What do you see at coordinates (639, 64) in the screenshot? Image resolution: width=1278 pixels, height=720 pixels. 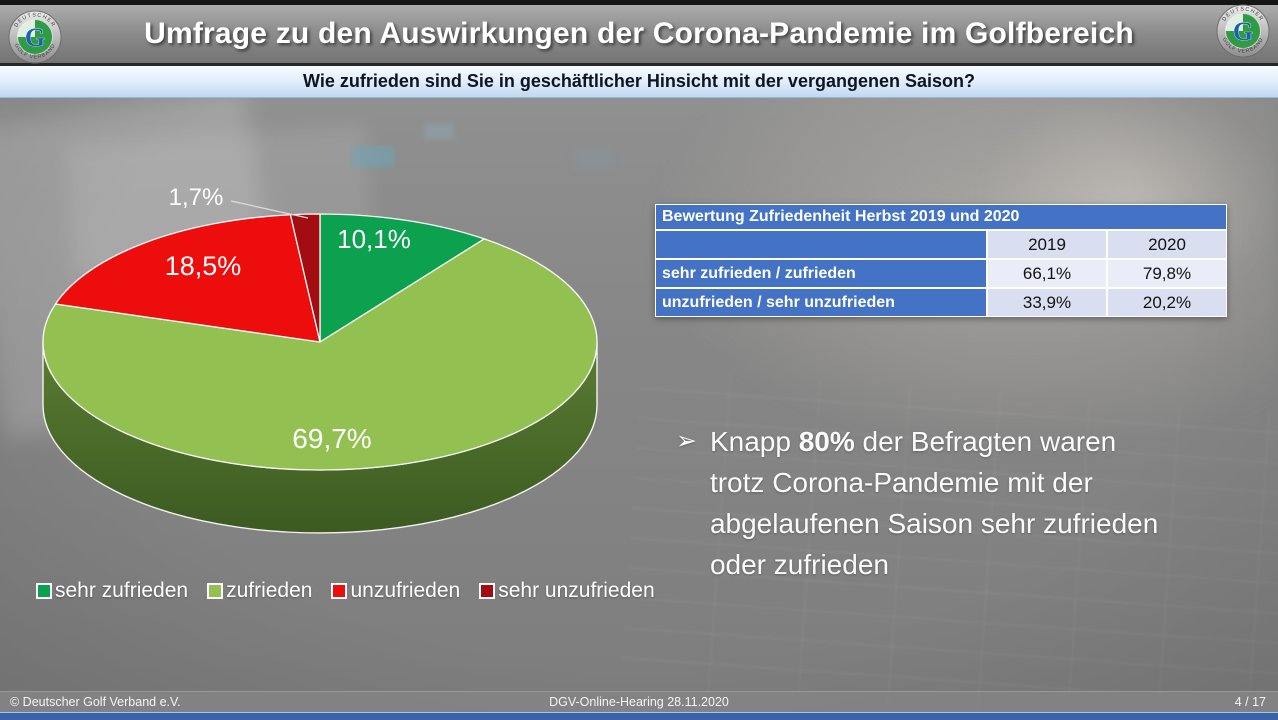 I see `header-divider` at bounding box center [639, 64].